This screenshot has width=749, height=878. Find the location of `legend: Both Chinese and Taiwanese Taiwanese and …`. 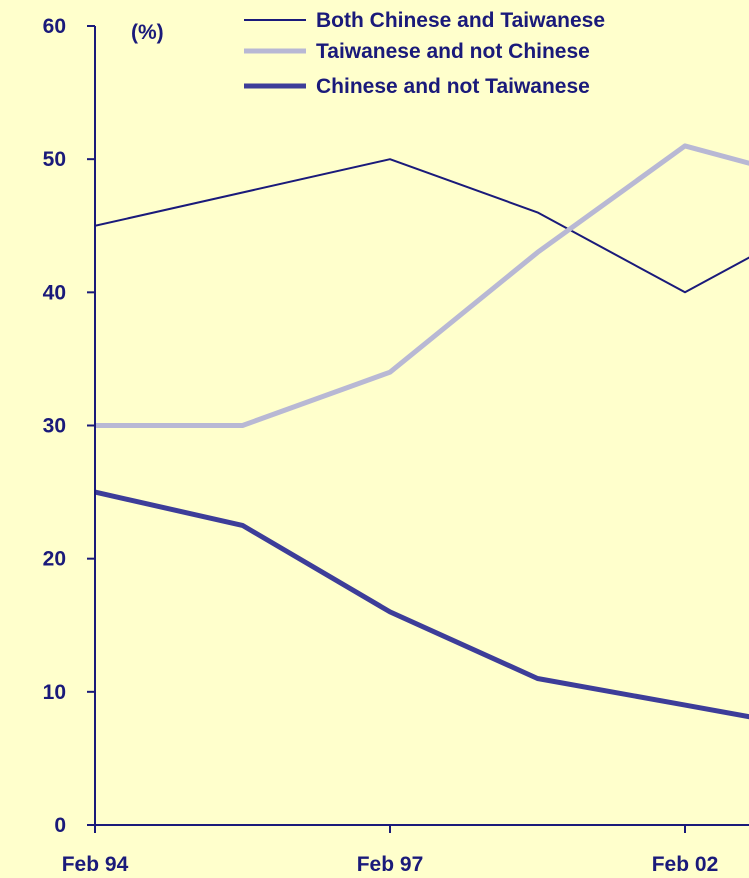

legend: Both Chinese and Taiwanese Taiwanese and … is located at coordinates (424, 53).